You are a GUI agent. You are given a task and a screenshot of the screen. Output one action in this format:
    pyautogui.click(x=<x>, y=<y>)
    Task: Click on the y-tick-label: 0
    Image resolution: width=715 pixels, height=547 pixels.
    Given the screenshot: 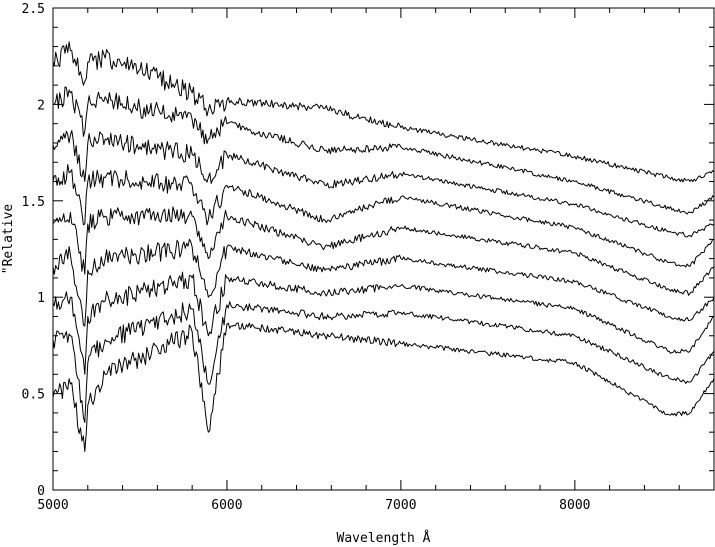 What is the action you would take?
    pyautogui.click(x=41, y=491)
    